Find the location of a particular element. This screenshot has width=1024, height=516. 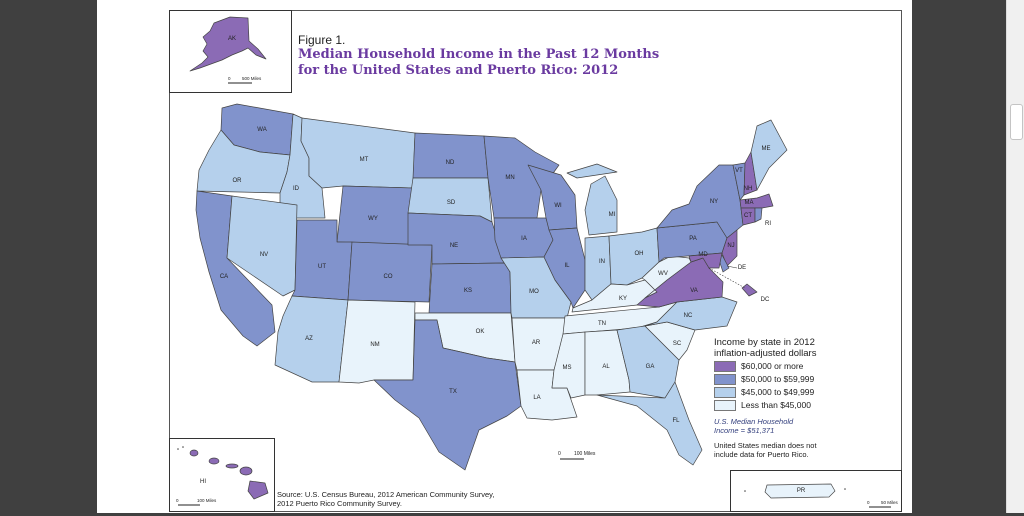

state-label-al: AL is located at coordinates (606, 367).